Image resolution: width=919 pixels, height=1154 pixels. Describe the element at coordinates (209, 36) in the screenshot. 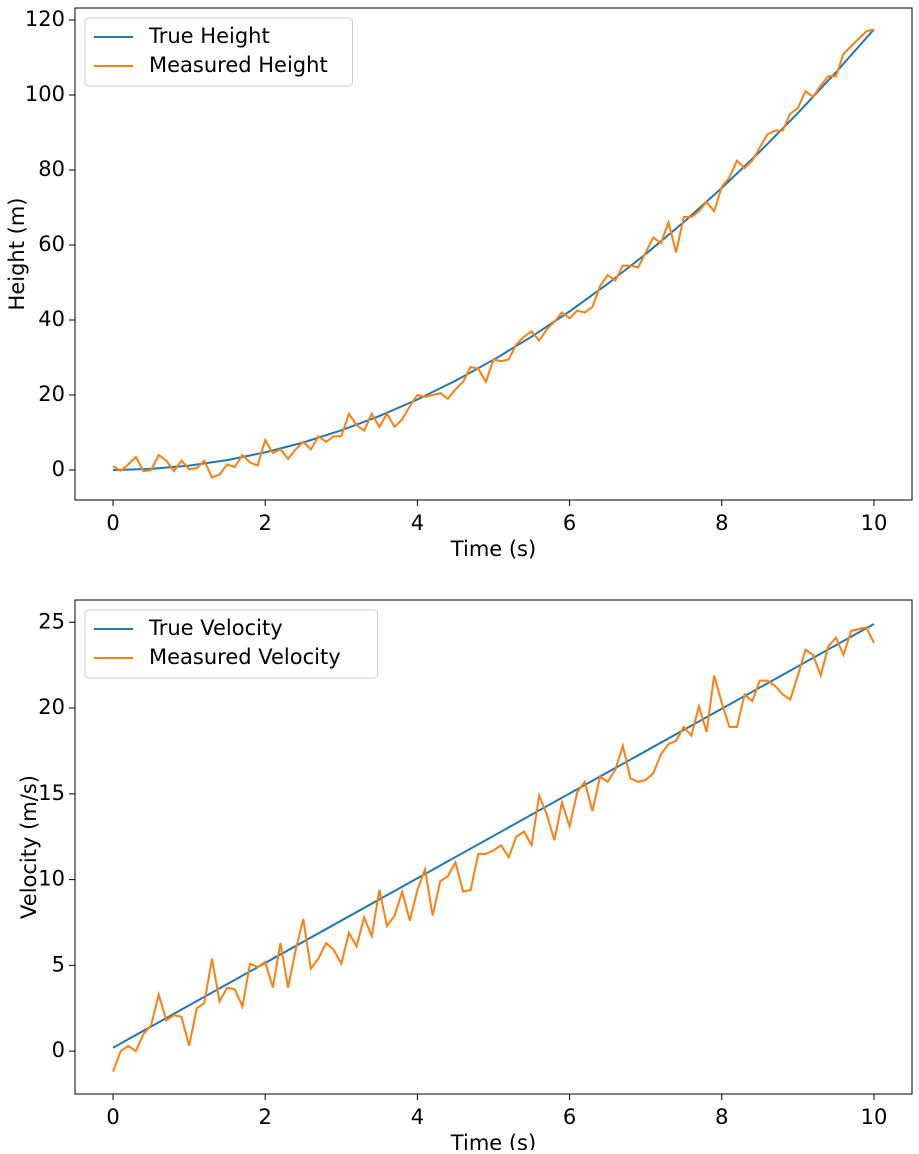

I see `legend-label: True Height` at that location.